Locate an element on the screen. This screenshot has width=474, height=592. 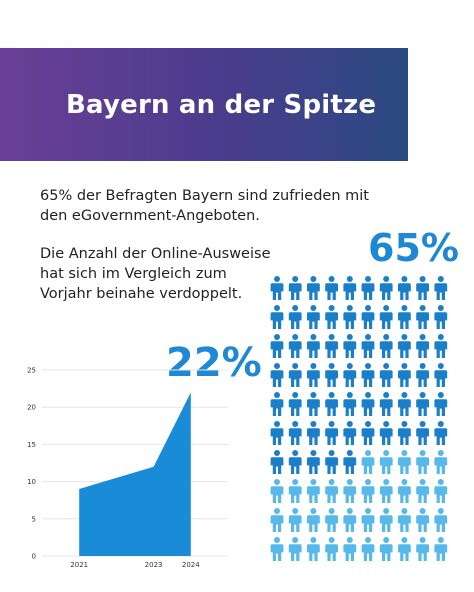
area-chart: 0 5 10 15 20 25 2021 2023 2024 is located at coordinates (127, 468).